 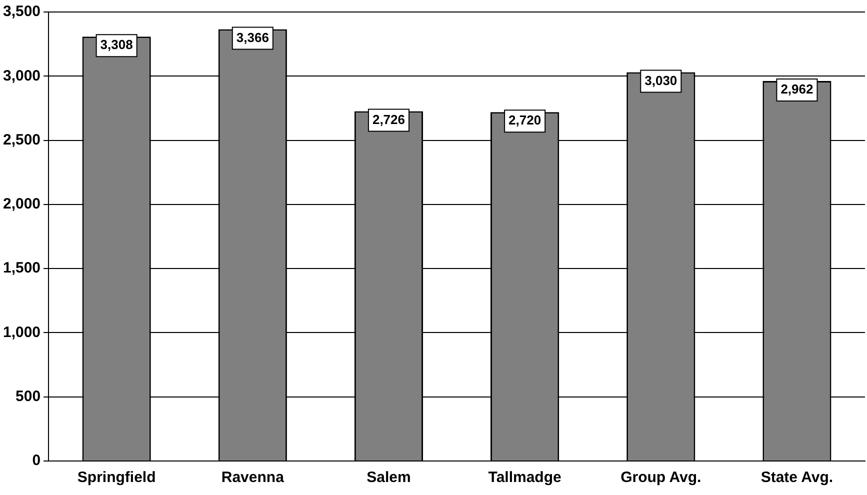 I want to click on y-tick-label: 3,000, so click(x=21, y=75).